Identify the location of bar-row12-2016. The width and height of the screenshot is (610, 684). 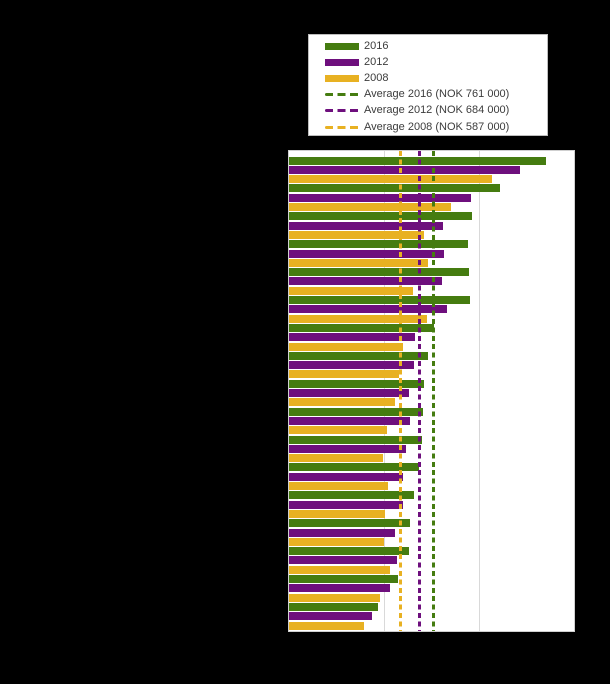
(354, 467).